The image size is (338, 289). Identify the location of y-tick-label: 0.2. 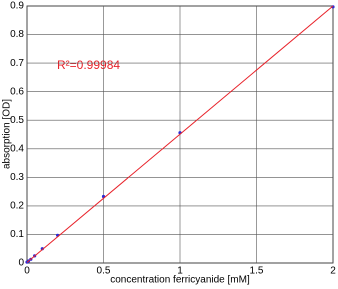
(17, 206).